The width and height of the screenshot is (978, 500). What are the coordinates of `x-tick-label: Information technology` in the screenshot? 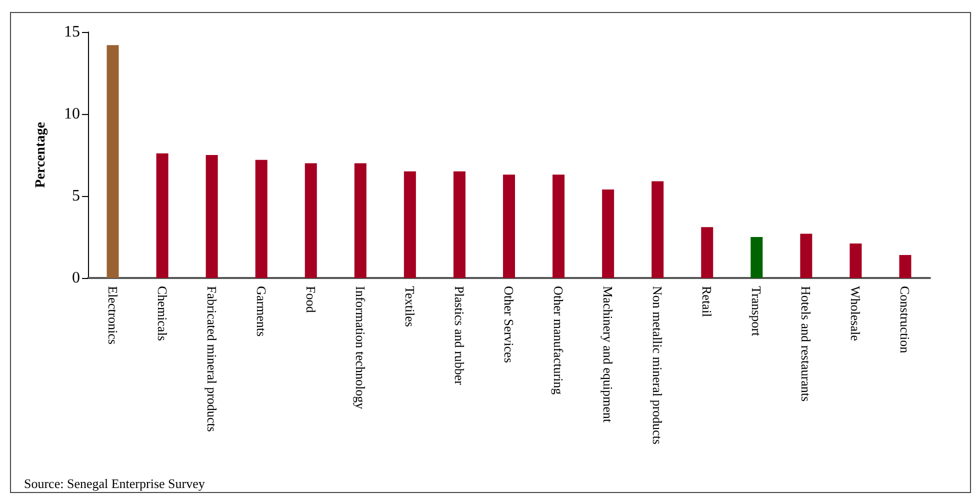 It's located at (360, 348).